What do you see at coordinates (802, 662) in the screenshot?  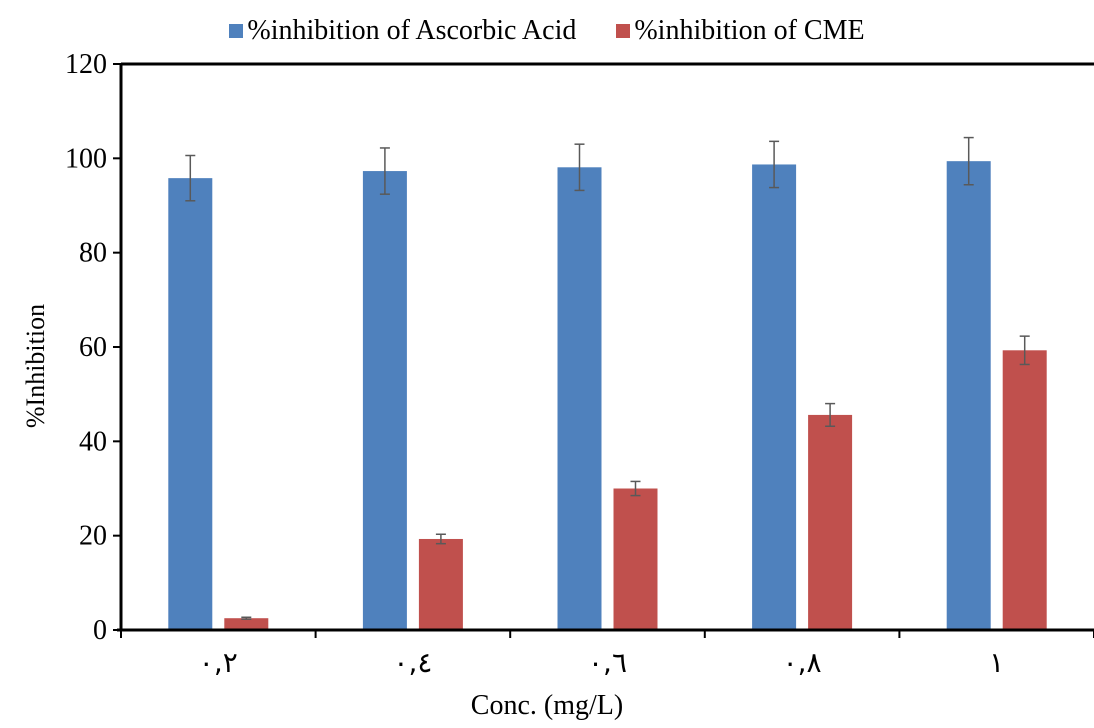 I see `x-tick-label-3: ٠,٨` at bounding box center [802, 662].